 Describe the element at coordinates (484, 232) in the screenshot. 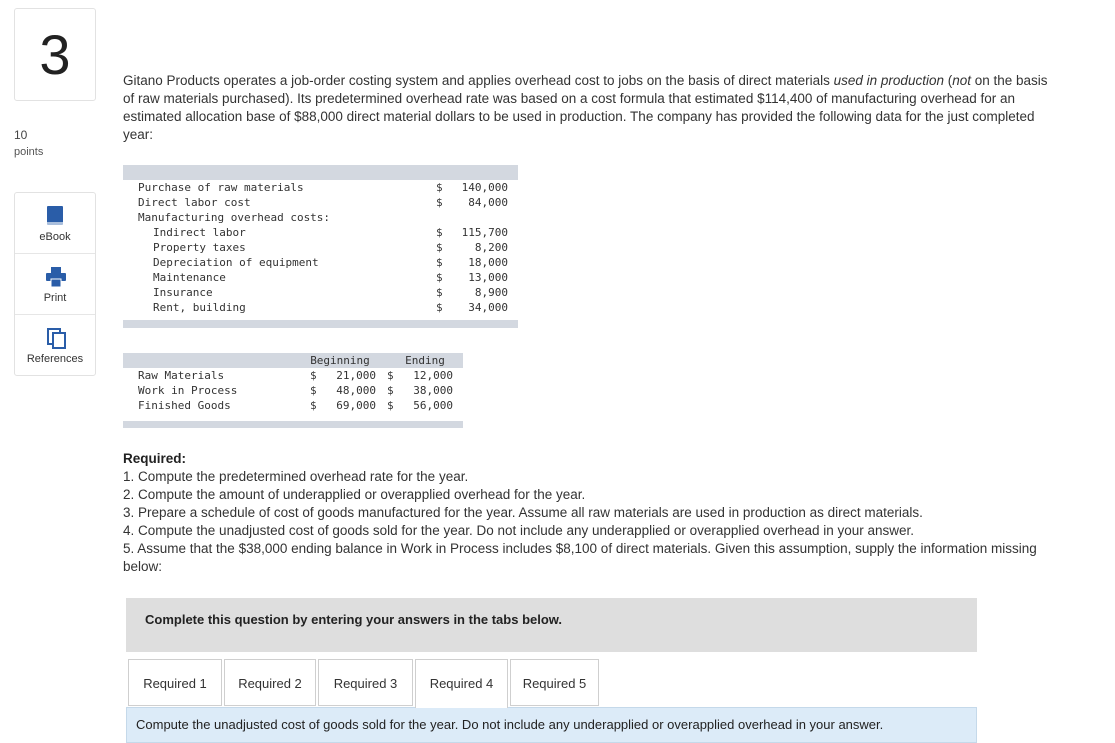

I see `amount: 115,700` at that location.